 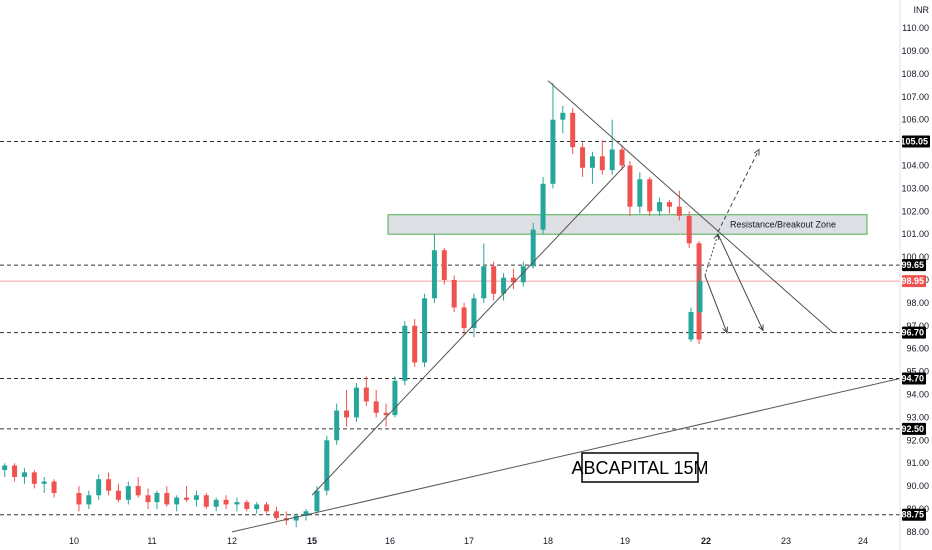 I want to click on x-tick-label: 23, so click(x=786, y=541).